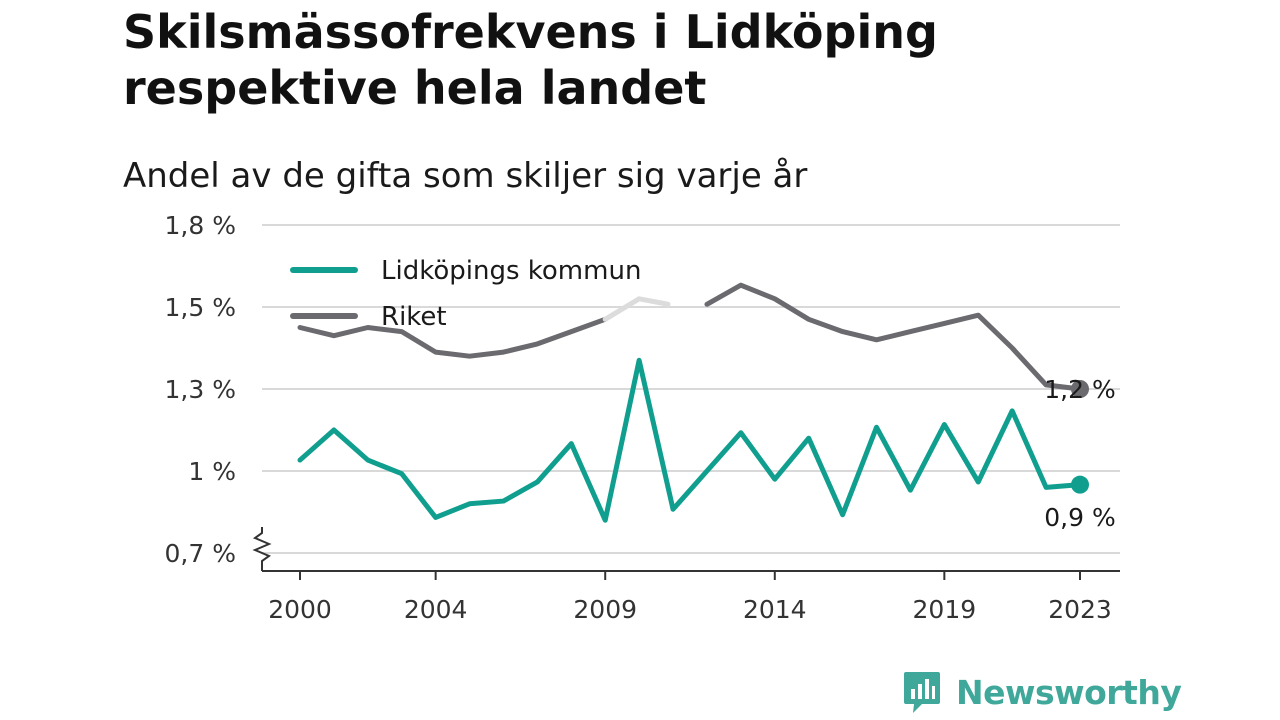 This screenshot has height=720, width=1280. Describe the element at coordinates (775, 609) in the screenshot. I see `x-tick-label: 2014` at that location.